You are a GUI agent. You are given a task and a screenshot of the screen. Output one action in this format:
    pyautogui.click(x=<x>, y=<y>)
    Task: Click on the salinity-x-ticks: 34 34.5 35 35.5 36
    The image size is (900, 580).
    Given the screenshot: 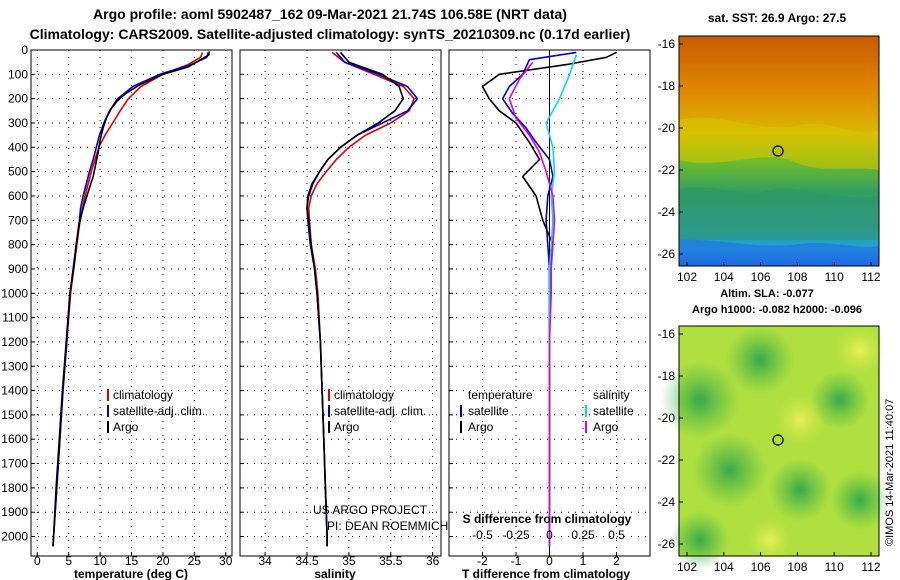 What is the action you would take?
    pyautogui.click(x=348, y=561)
    